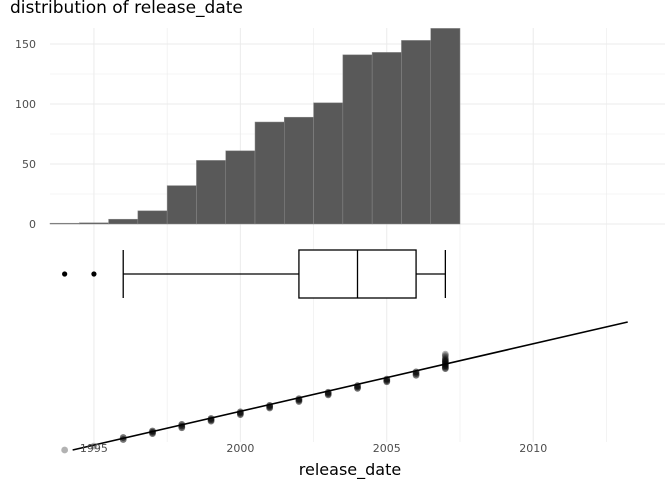 The height and width of the screenshot is (480, 672). Describe the element at coordinates (32, 224) in the screenshot. I see `y-tick-label: 0` at that location.